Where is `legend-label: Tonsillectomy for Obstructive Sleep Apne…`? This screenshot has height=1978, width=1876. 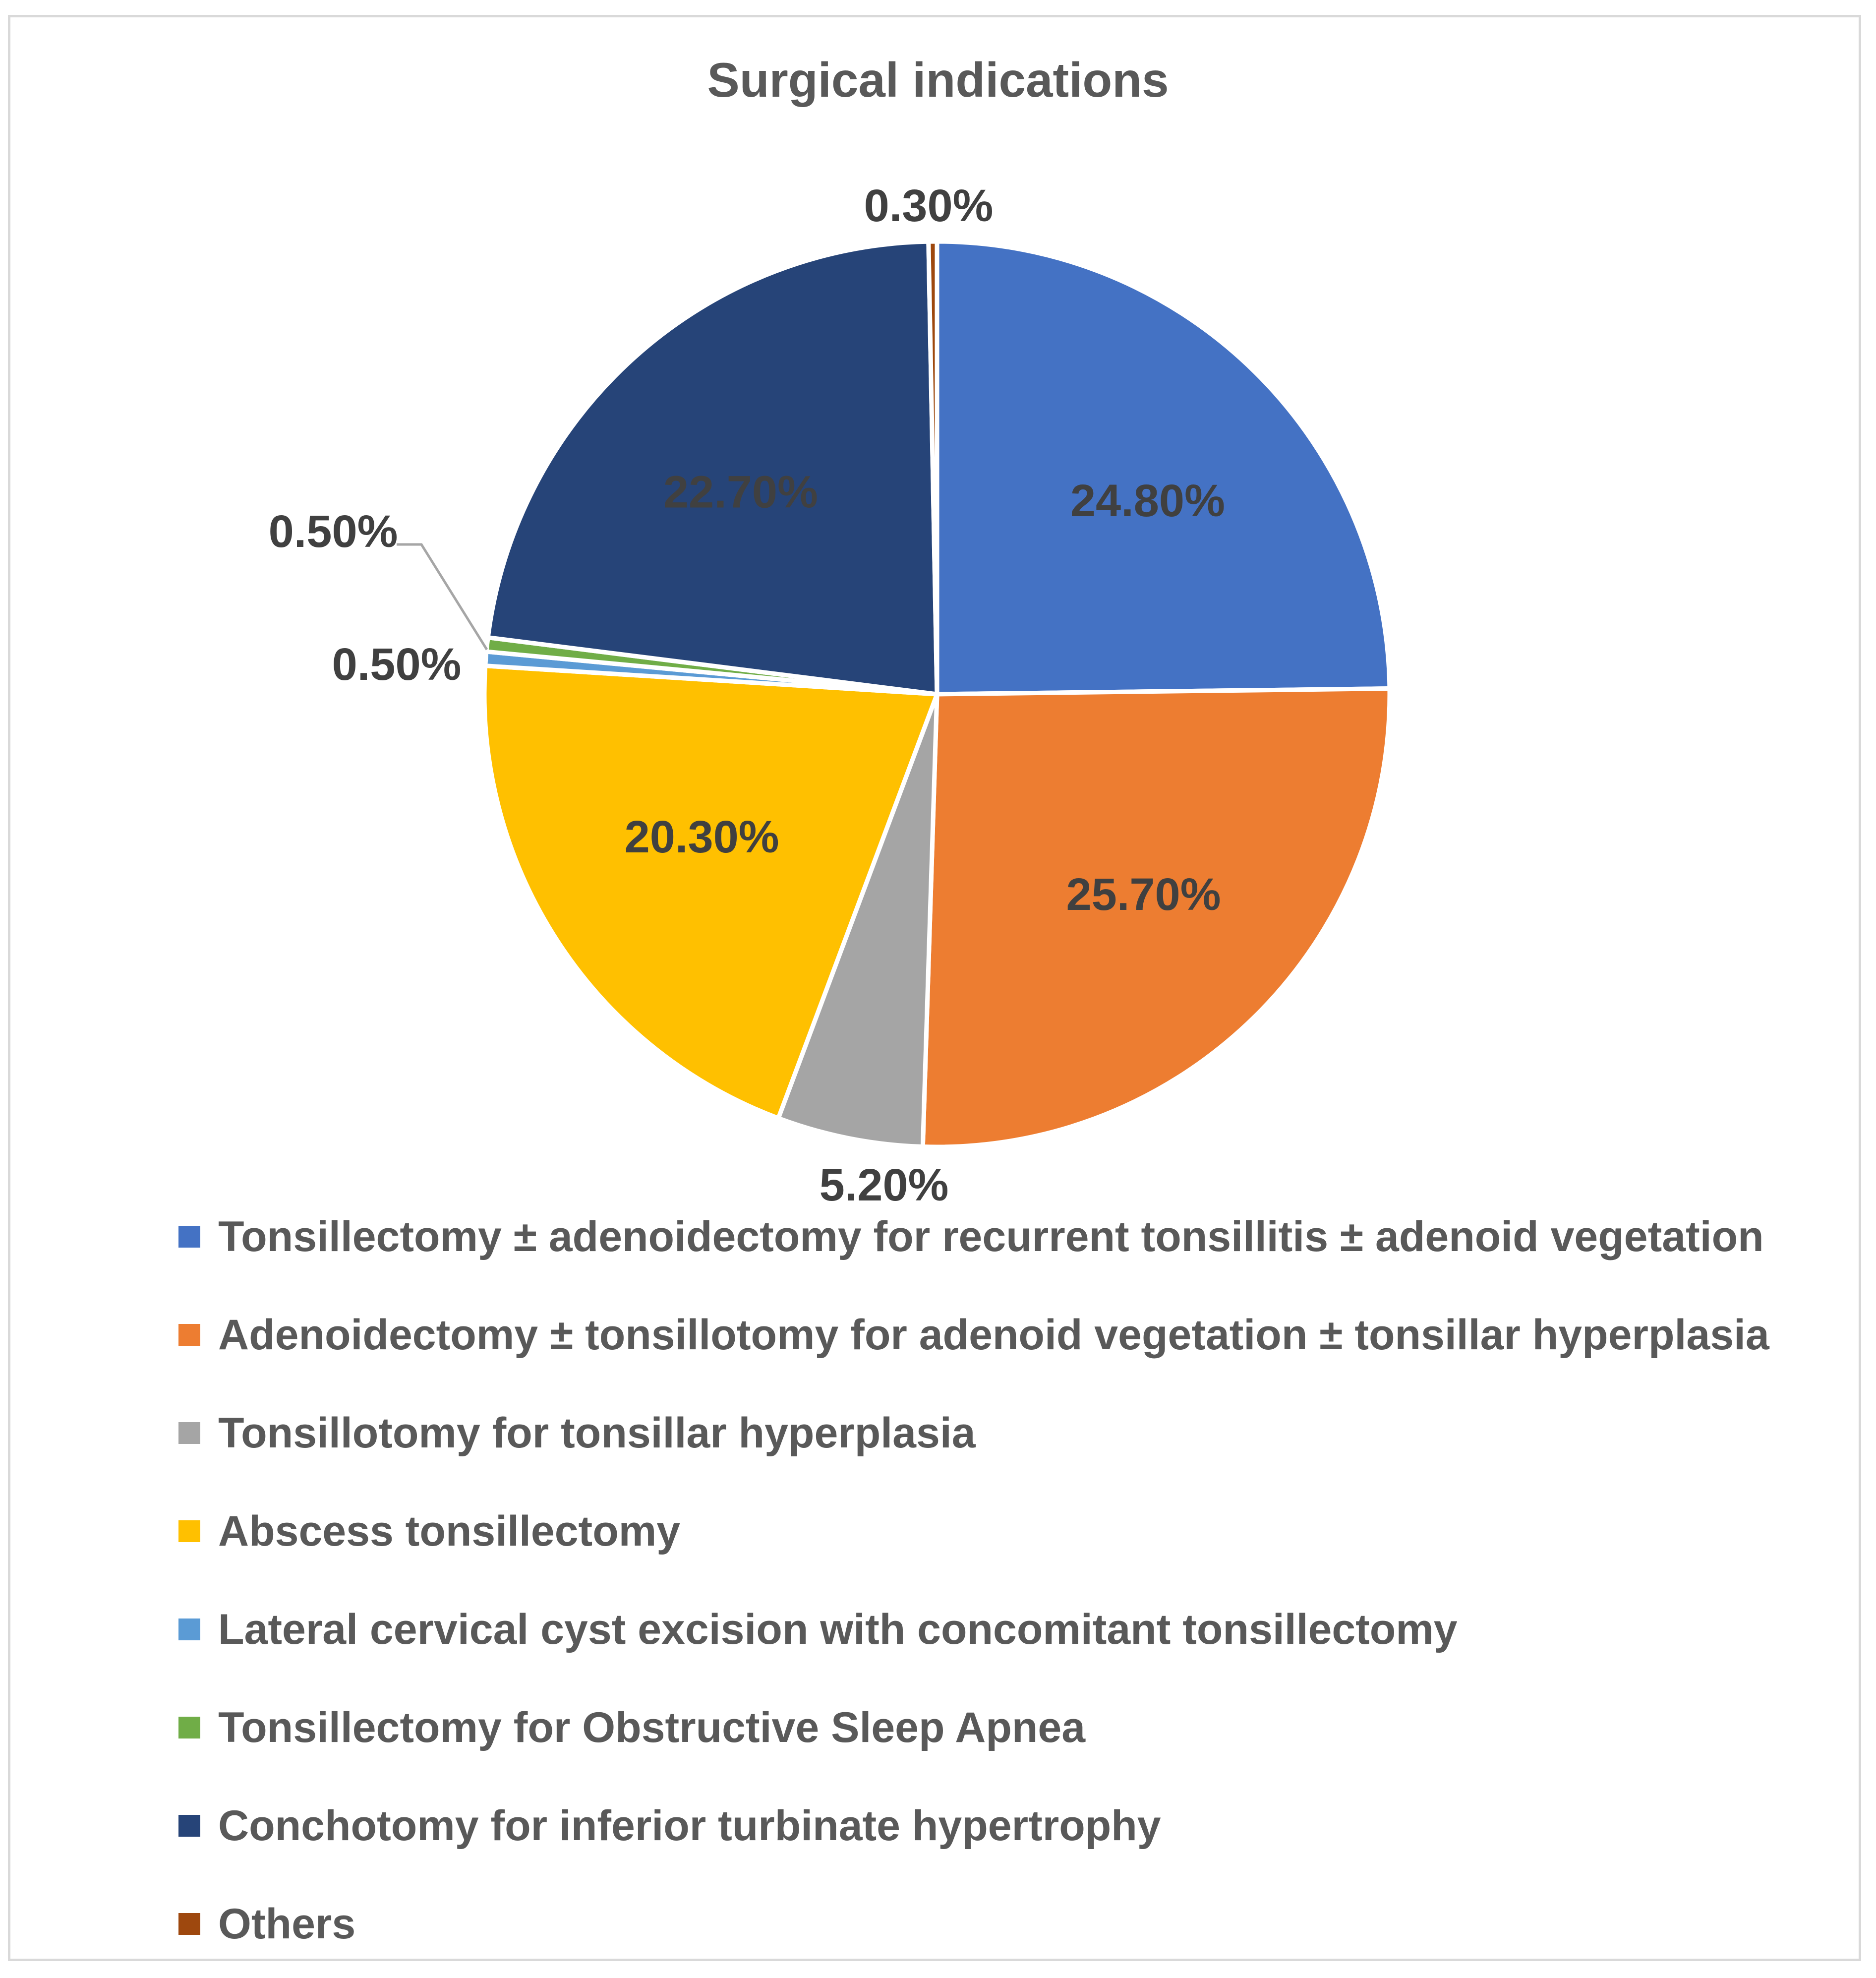 legend-label: Tonsillectomy for Obstructive Sleep Apne… is located at coordinates (652, 1727).